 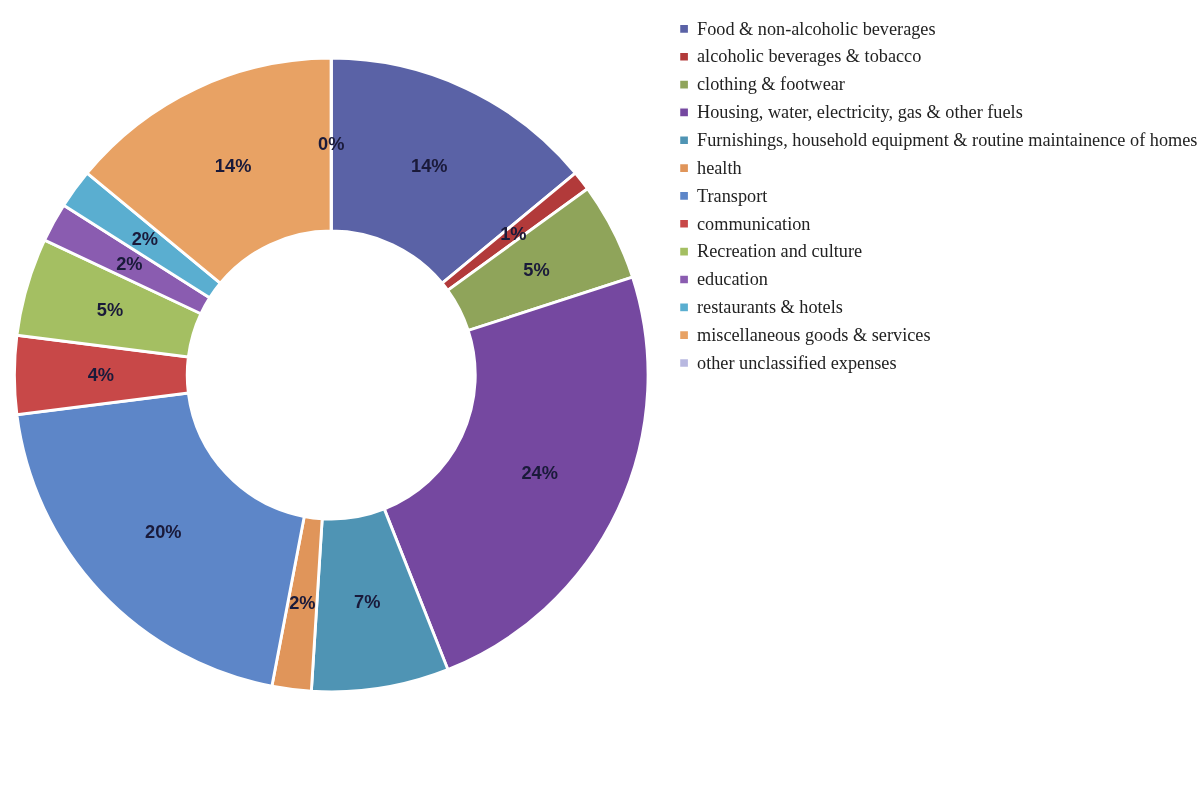 What do you see at coordinates (797, 362) in the screenshot?
I see `legend-label: other unclassified expenses` at bounding box center [797, 362].